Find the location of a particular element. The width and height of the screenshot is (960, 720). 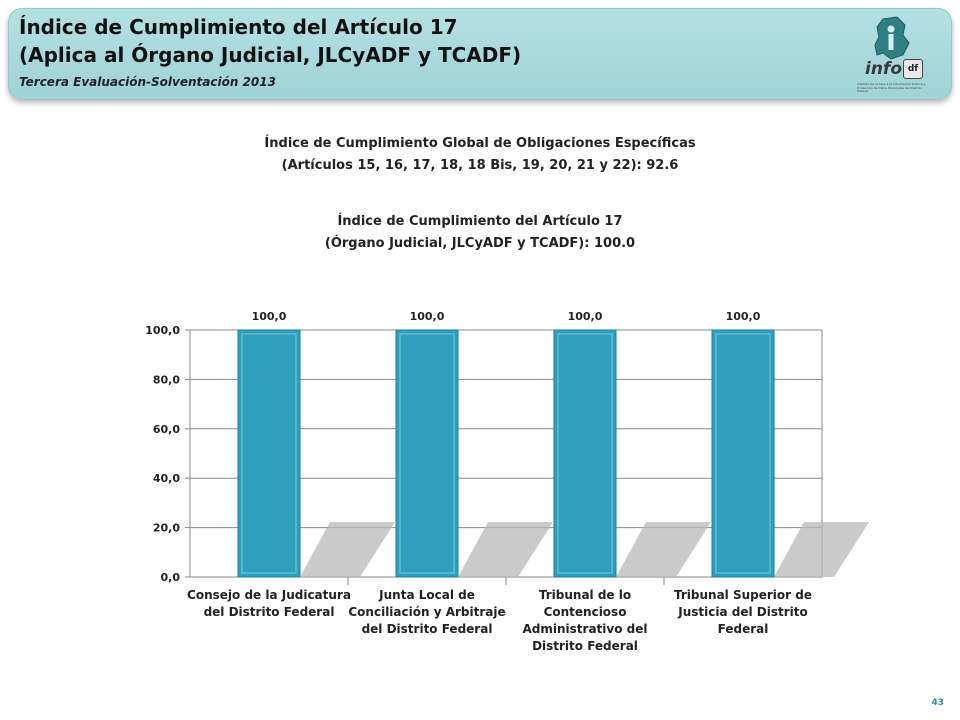

y-tick-label: 60,0 is located at coordinates (166, 429).